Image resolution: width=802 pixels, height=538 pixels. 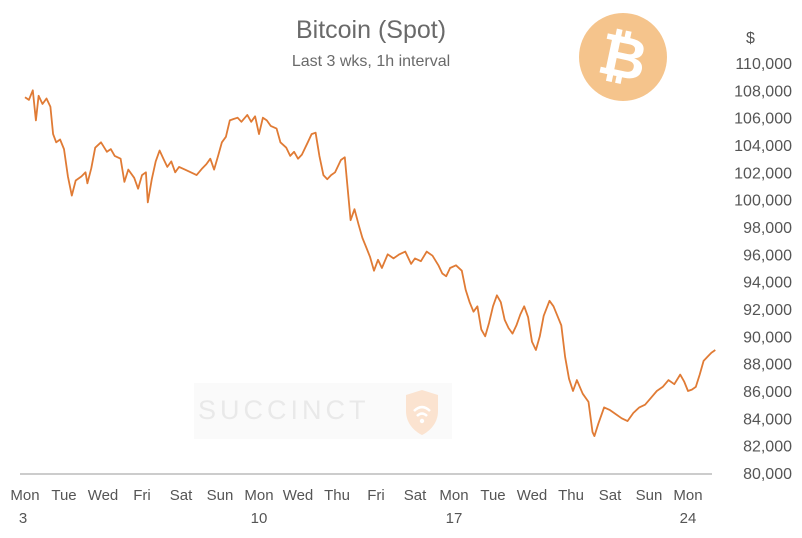 What do you see at coordinates (623, 57) in the screenshot?
I see `bitcoin-logo-icon: ₿` at bounding box center [623, 57].